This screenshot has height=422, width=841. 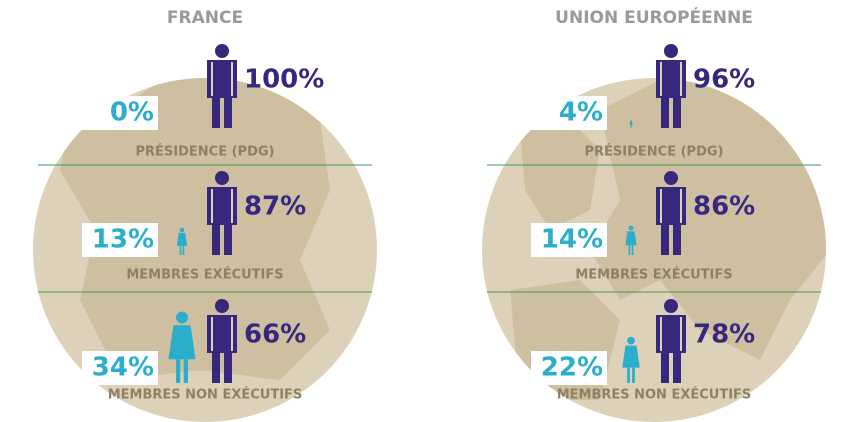 I want to click on women-percent: 4%, so click(x=581, y=113).